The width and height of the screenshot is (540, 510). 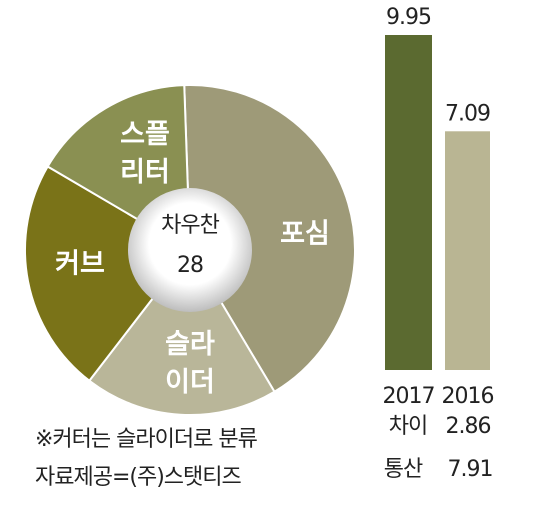 What do you see at coordinates (190, 382) in the screenshot?
I see `label-line: 이더` at bounding box center [190, 382].